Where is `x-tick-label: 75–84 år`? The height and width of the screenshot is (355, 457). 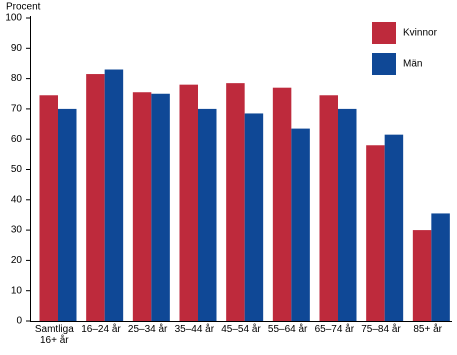
x-tick-label: 75–84 år is located at coordinates (381, 329).